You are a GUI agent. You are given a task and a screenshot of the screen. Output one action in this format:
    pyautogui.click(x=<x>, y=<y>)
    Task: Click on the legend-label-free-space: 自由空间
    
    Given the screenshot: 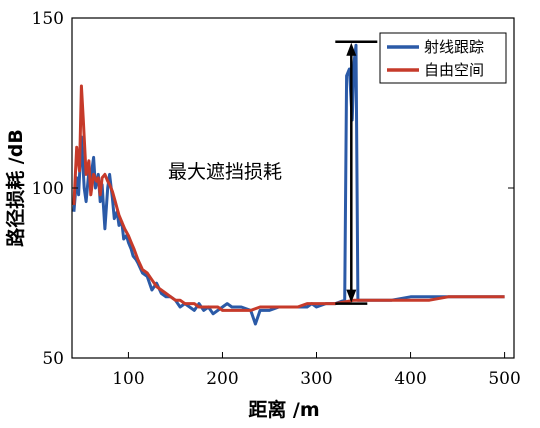 What is the action you would take?
    pyautogui.click(x=454, y=70)
    